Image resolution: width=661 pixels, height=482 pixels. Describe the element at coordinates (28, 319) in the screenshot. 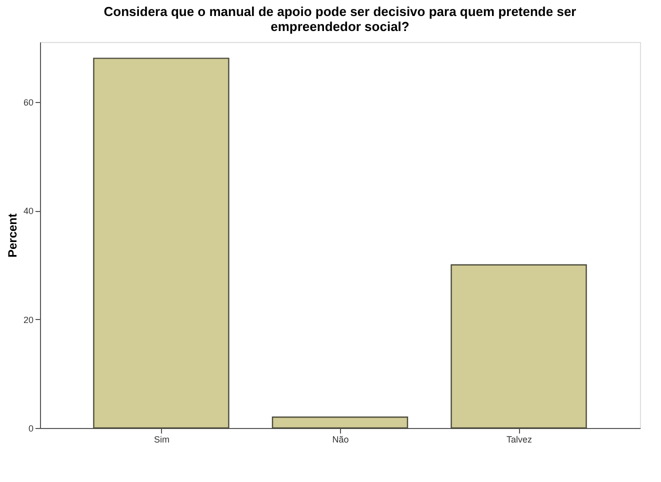

I see `y-tick-label: 20` at that location.